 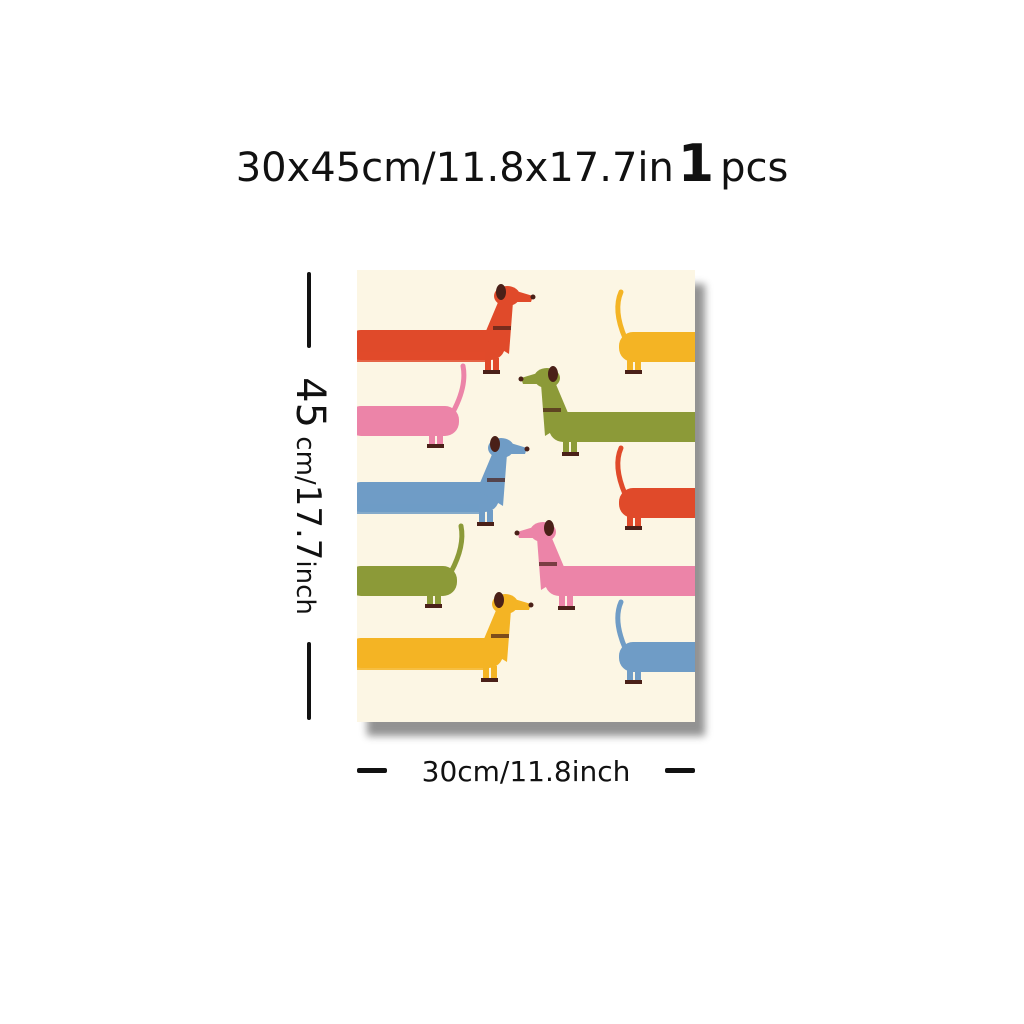 I want to click on olive-dachshund-right, so click(x=622, y=427).